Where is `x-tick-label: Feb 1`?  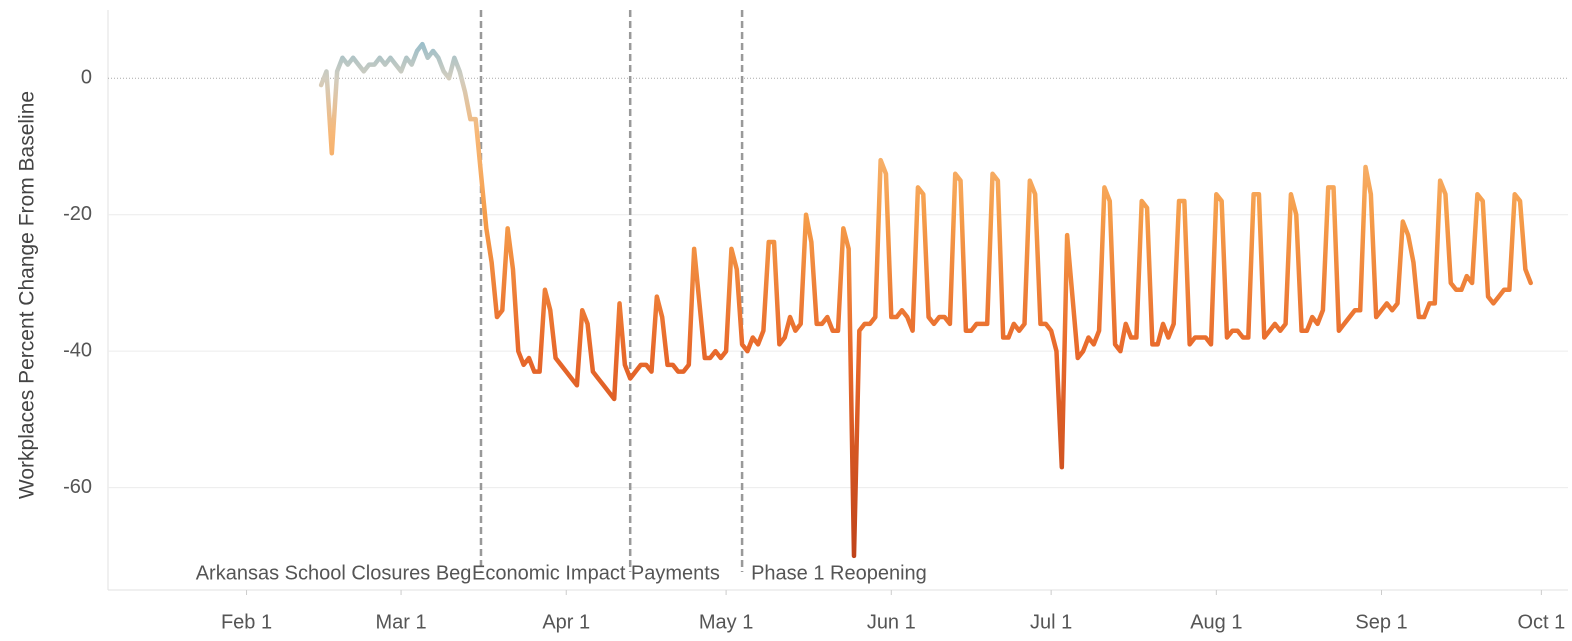 x-tick-label: Feb 1 is located at coordinates (246, 622).